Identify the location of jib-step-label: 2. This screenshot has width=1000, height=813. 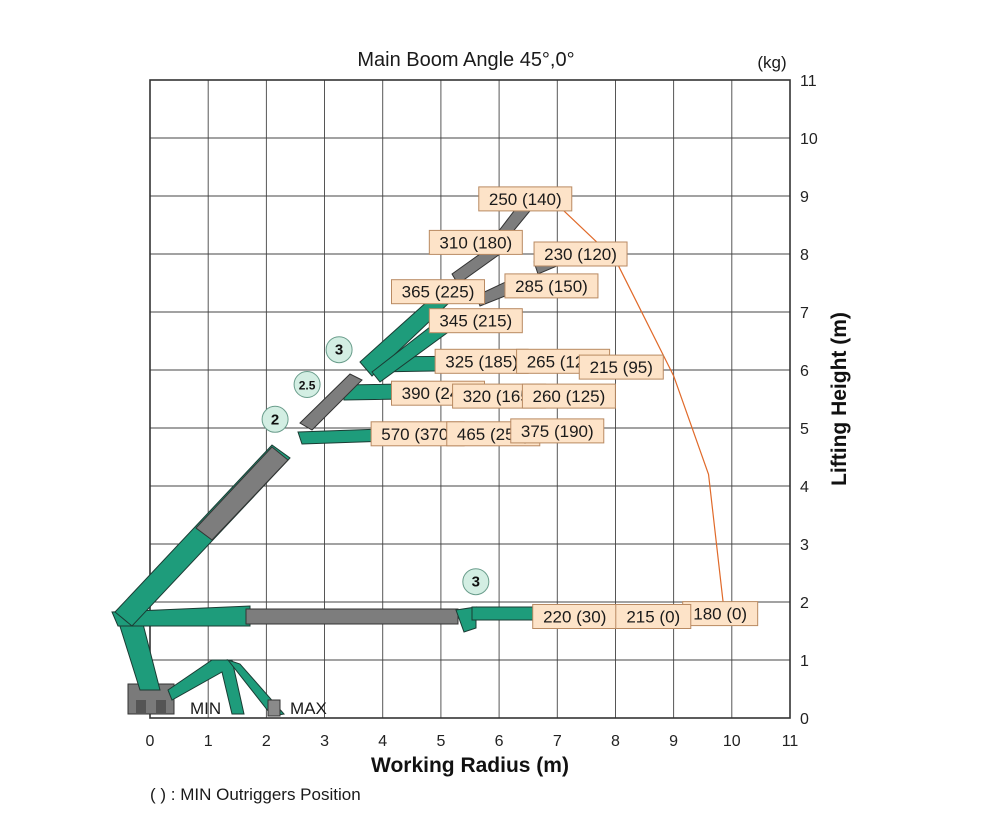
(275, 419).